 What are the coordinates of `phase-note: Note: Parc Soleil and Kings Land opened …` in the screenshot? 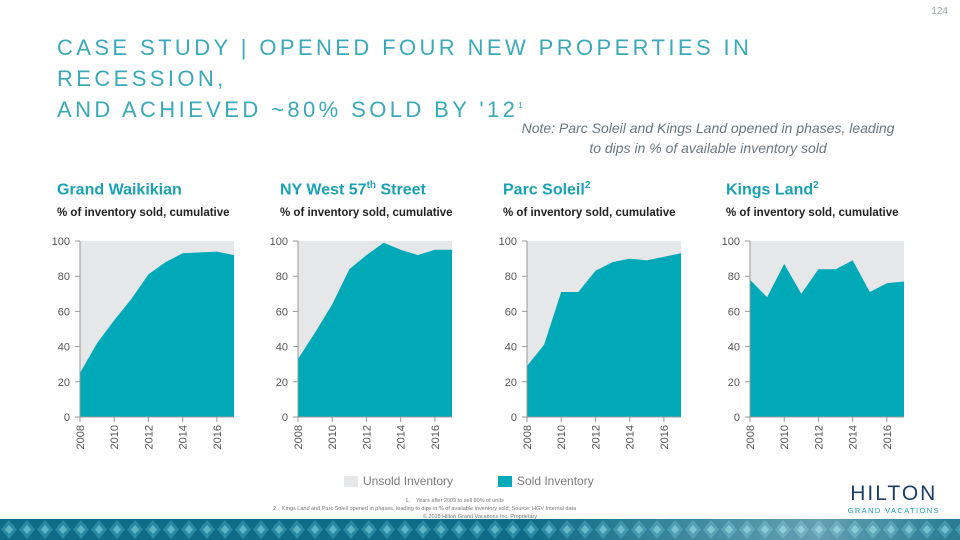 It's located at (708, 138).